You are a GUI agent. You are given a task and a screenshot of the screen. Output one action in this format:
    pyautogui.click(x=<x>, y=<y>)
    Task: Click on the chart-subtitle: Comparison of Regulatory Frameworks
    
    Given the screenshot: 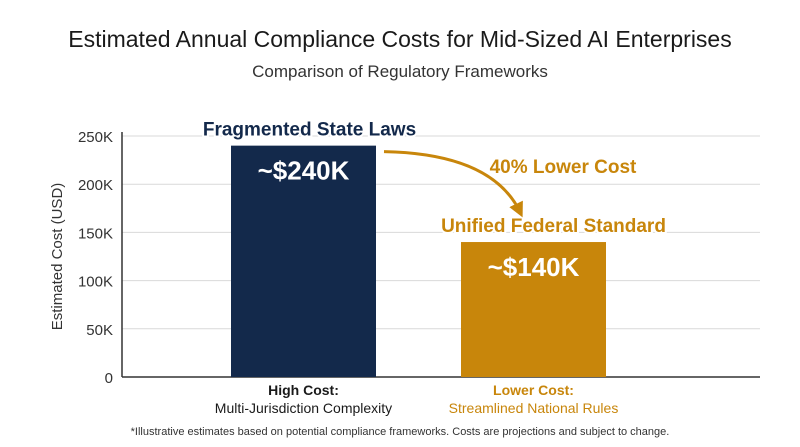 What is the action you would take?
    pyautogui.click(x=400, y=71)
    